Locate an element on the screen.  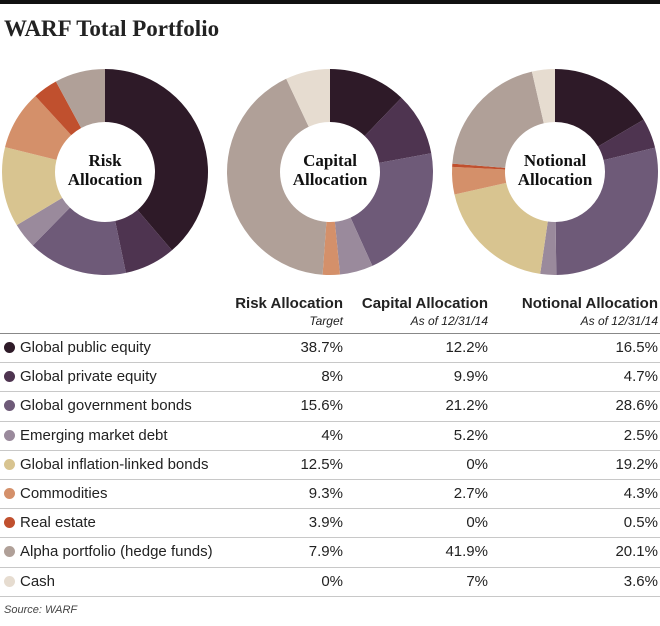
table-value: 19.2% is located at coordinates (636, 464).